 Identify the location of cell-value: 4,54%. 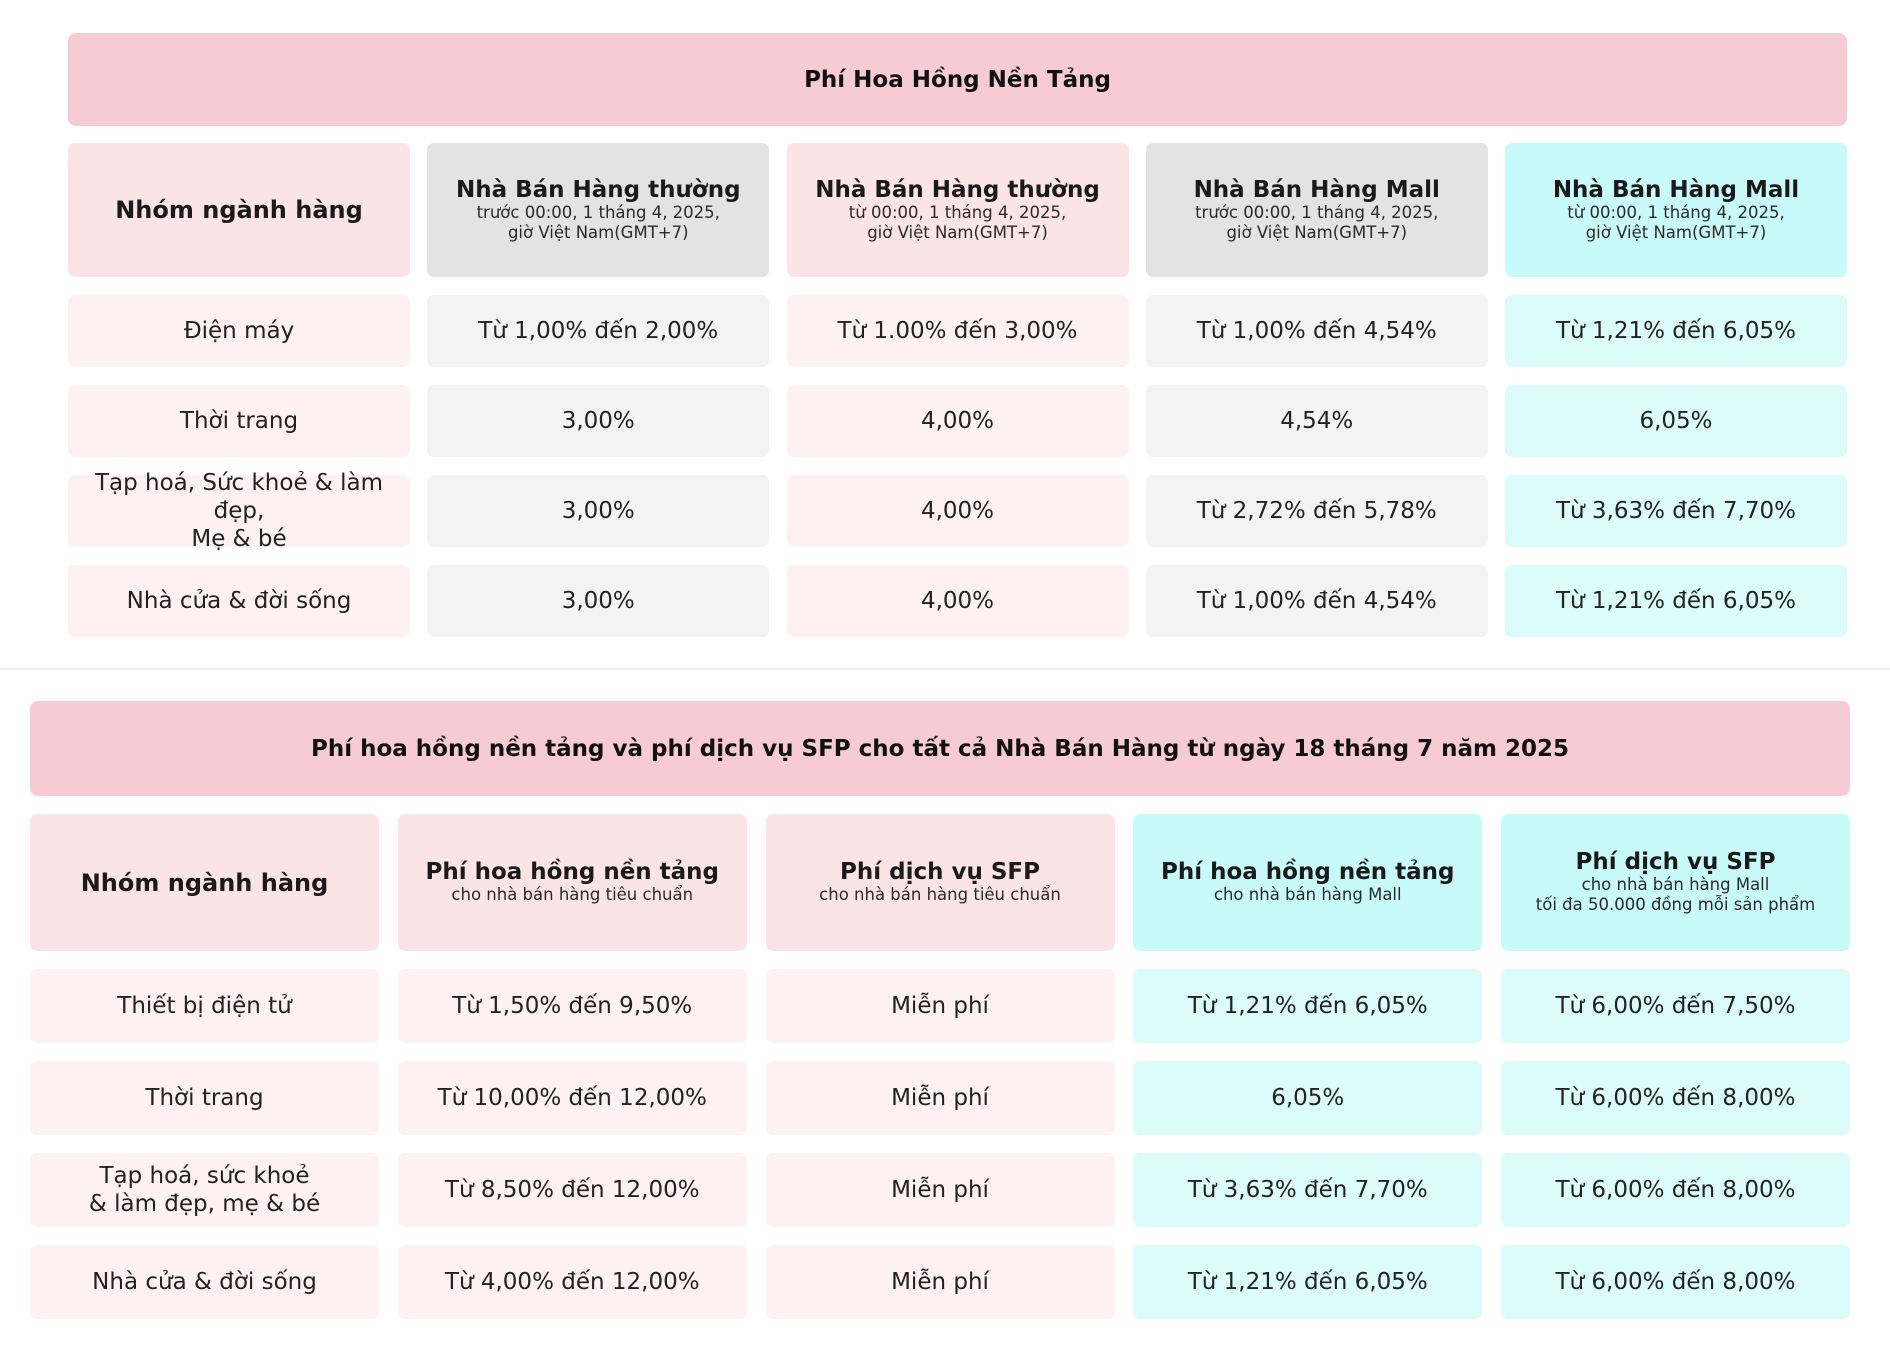
(1317, 421).